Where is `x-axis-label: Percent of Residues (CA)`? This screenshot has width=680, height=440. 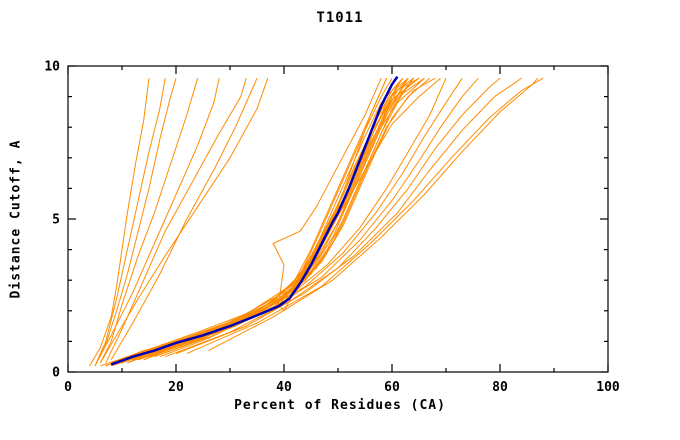 x-axis-label: Percent of Residues (CA) is located at coordinates (340, 405).